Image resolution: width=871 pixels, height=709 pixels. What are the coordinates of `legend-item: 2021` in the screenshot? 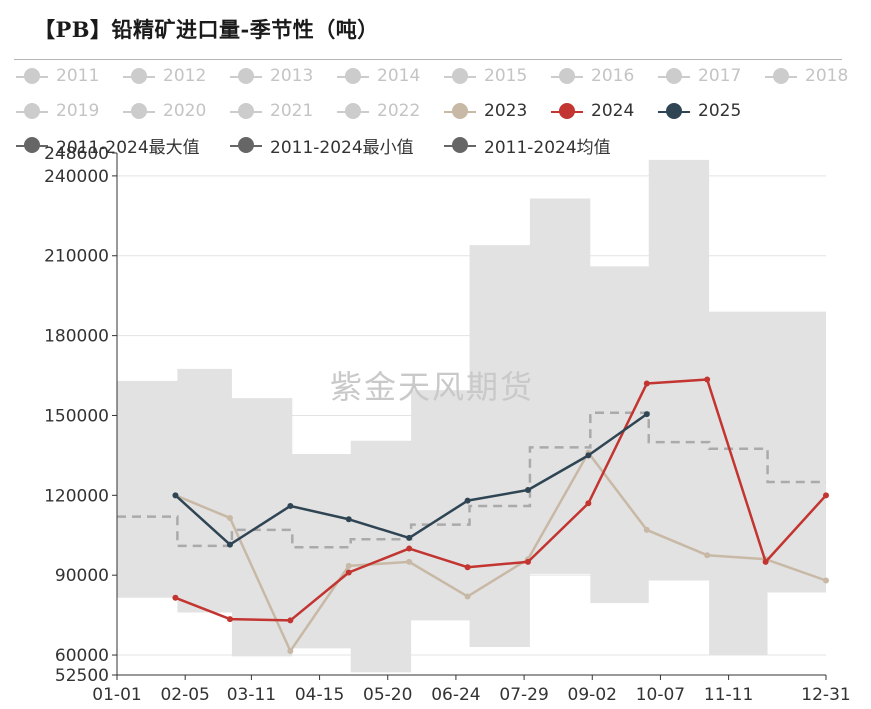 It's located at (269, 111).